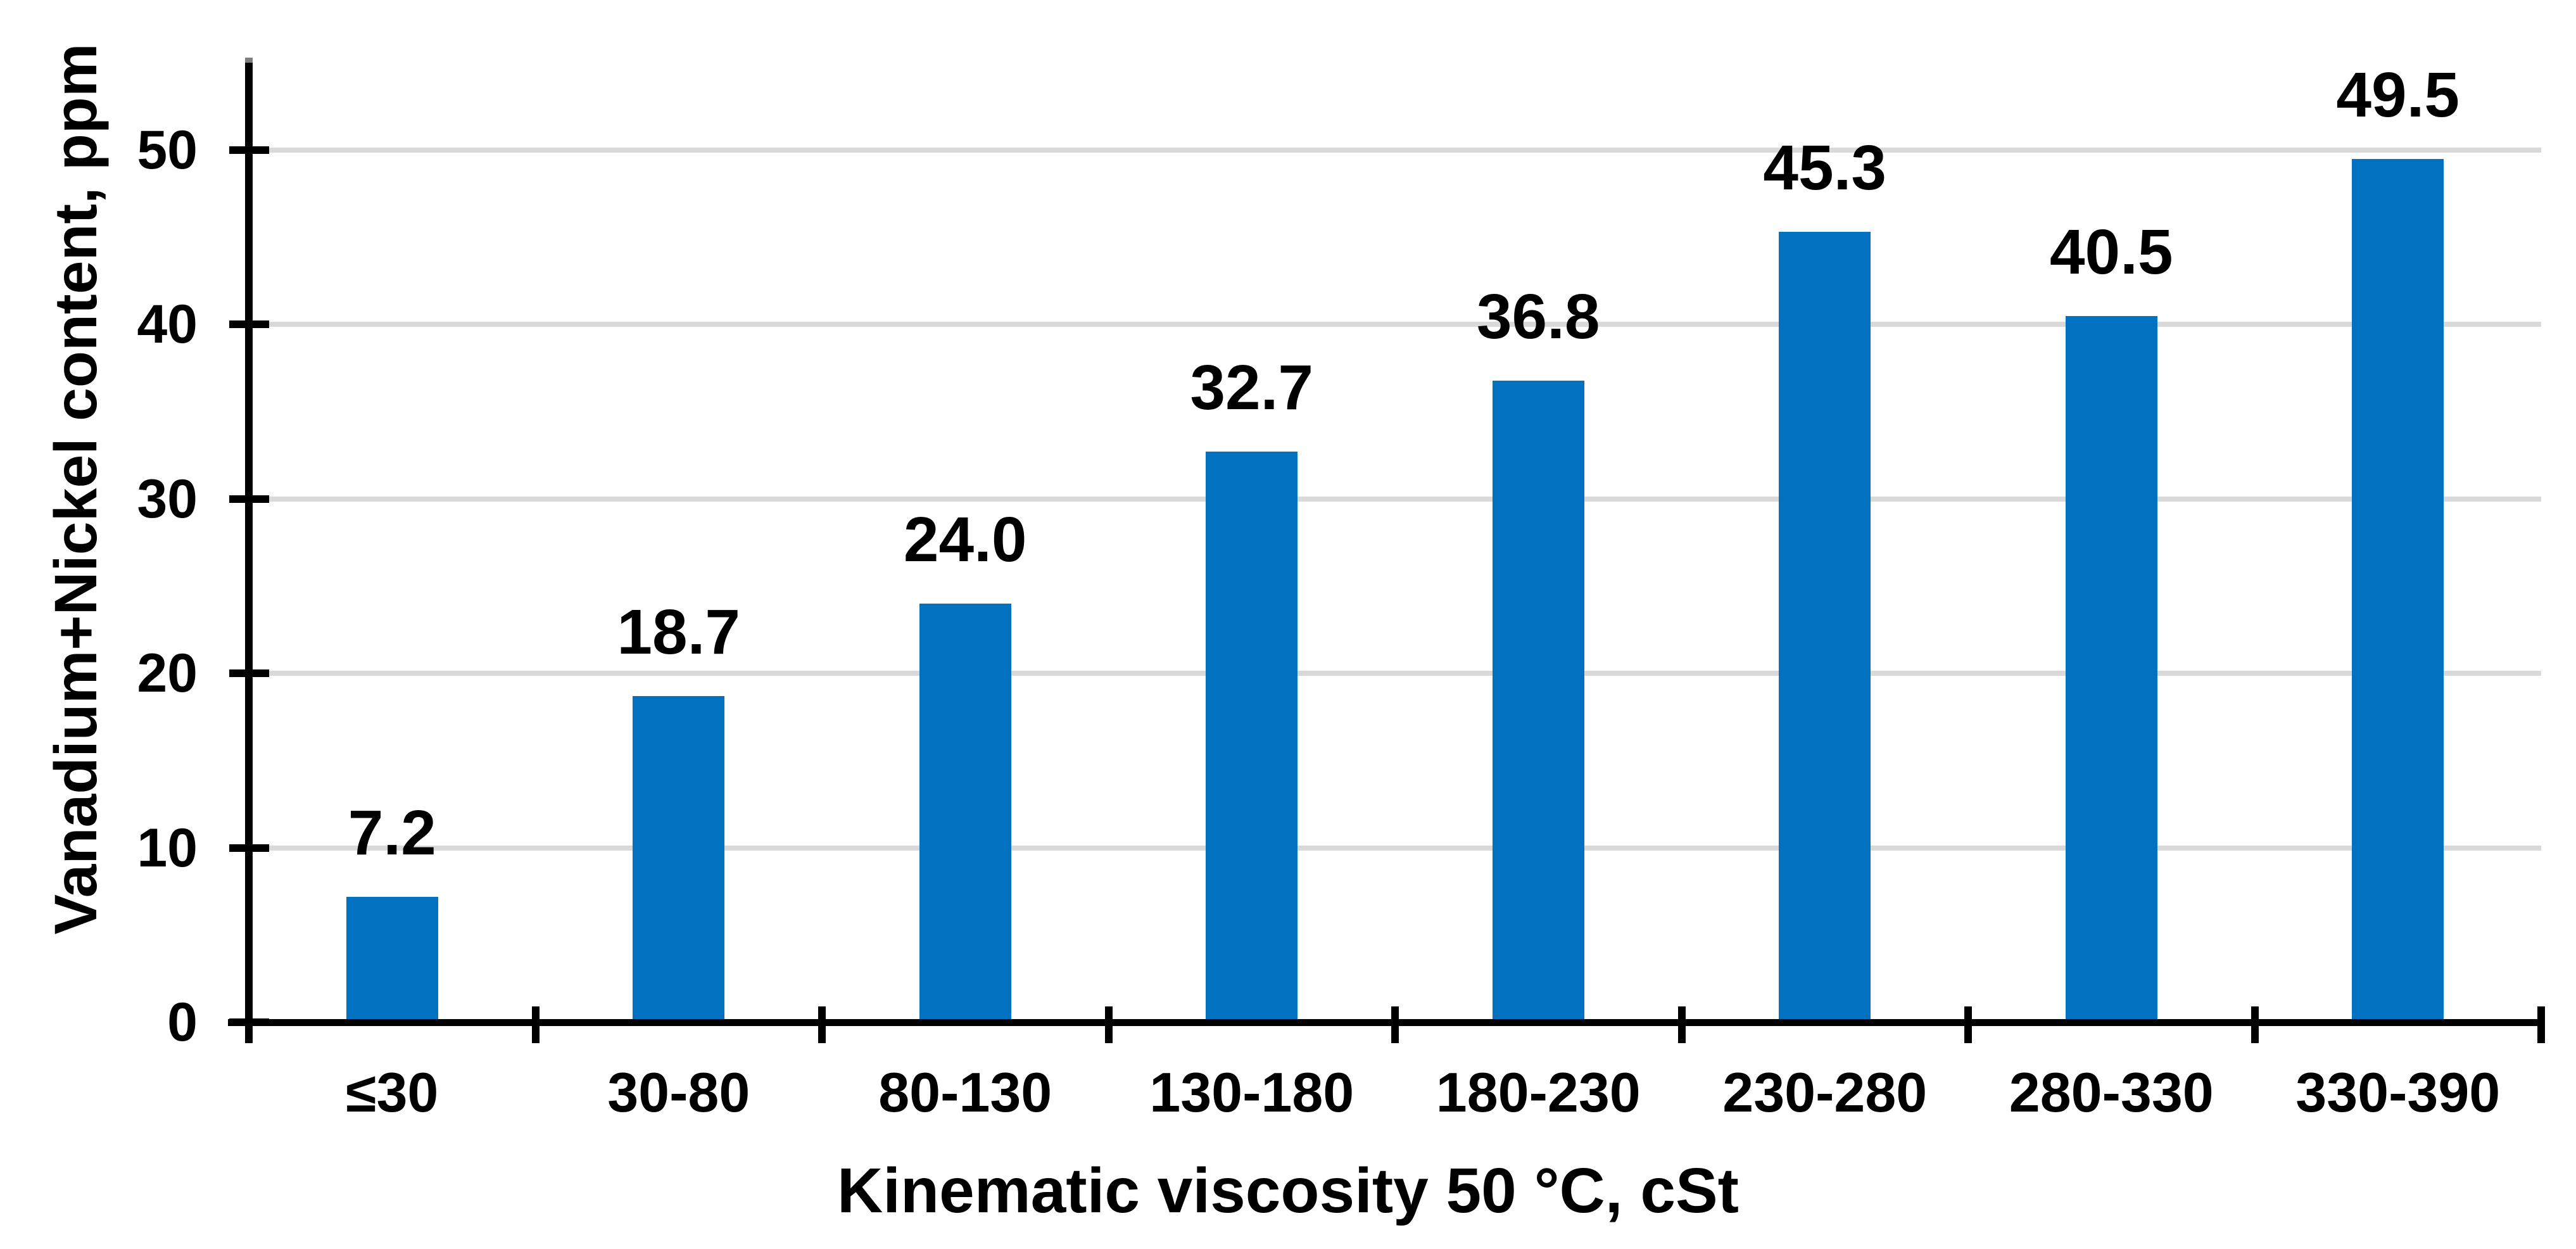 The width and height of the screenshot is (2576, 1249). What do you see at coordinates (2398, 1092) in the screenshot?
I see `x-tick-label: 330-390` at bounding box center [2398, 1092].